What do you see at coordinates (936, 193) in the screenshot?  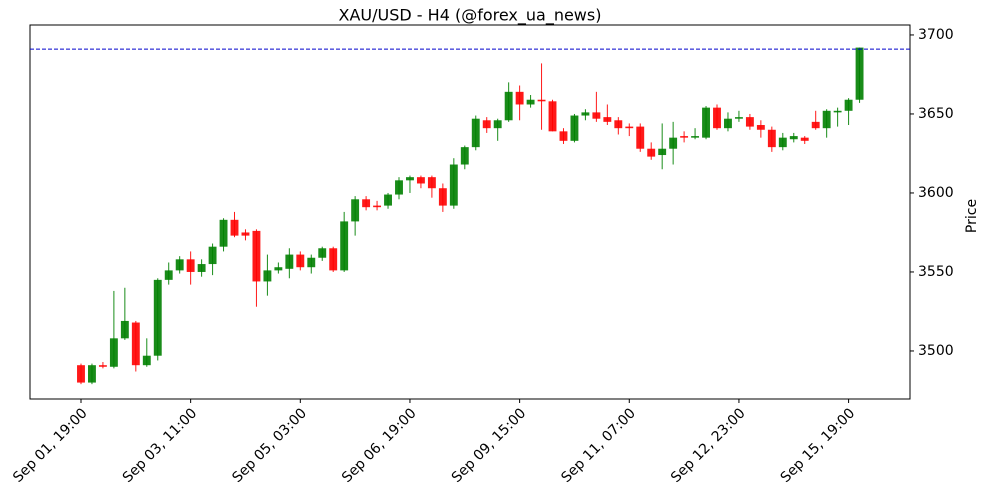 I see `y-tick-label: 3600` at bounding box center [936, 193].